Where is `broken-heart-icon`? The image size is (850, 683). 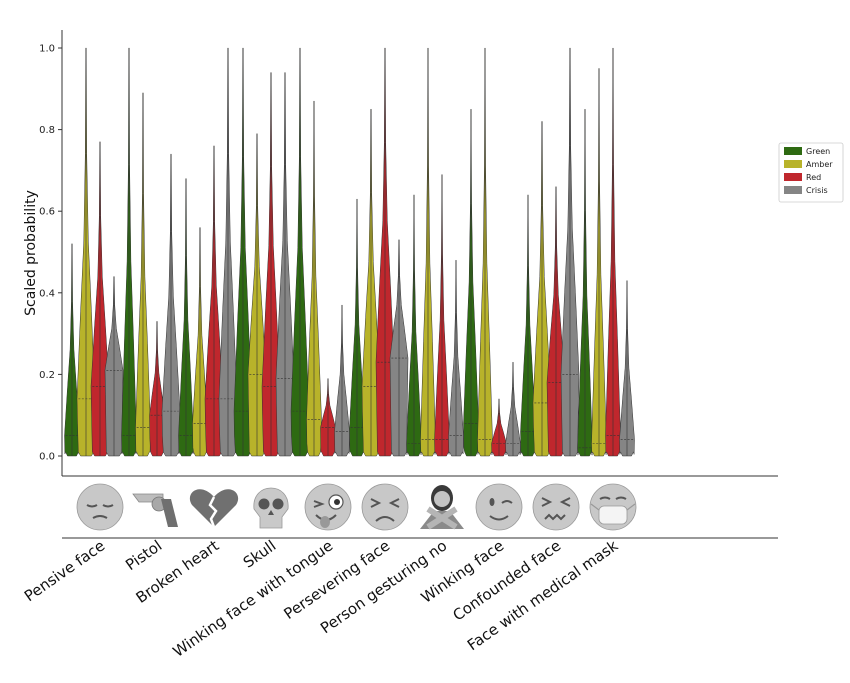 broken-heart-icon is located at coordinates (214, 508).